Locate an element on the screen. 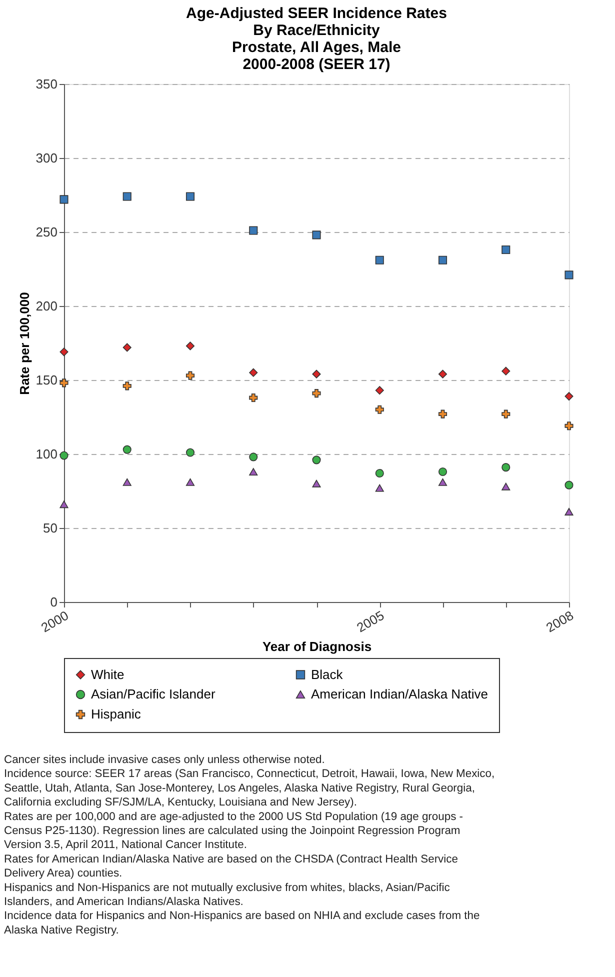 Image resolution: width=615 pixels, height=977 pixels. text: Incidence source: SEER 17 areas (San Francisco, Connecticut, Detroit, Hawaii, Iowa, New Mexico, Seattle, Utah, Atlanta, San Jose-Monterey, Los Angeles, Alaska Native Registry, Rural Georgia, California excluding SF/SJM/LA, Kentucky, Louisiana and New Jersey). is located at coordinates (249, 788).